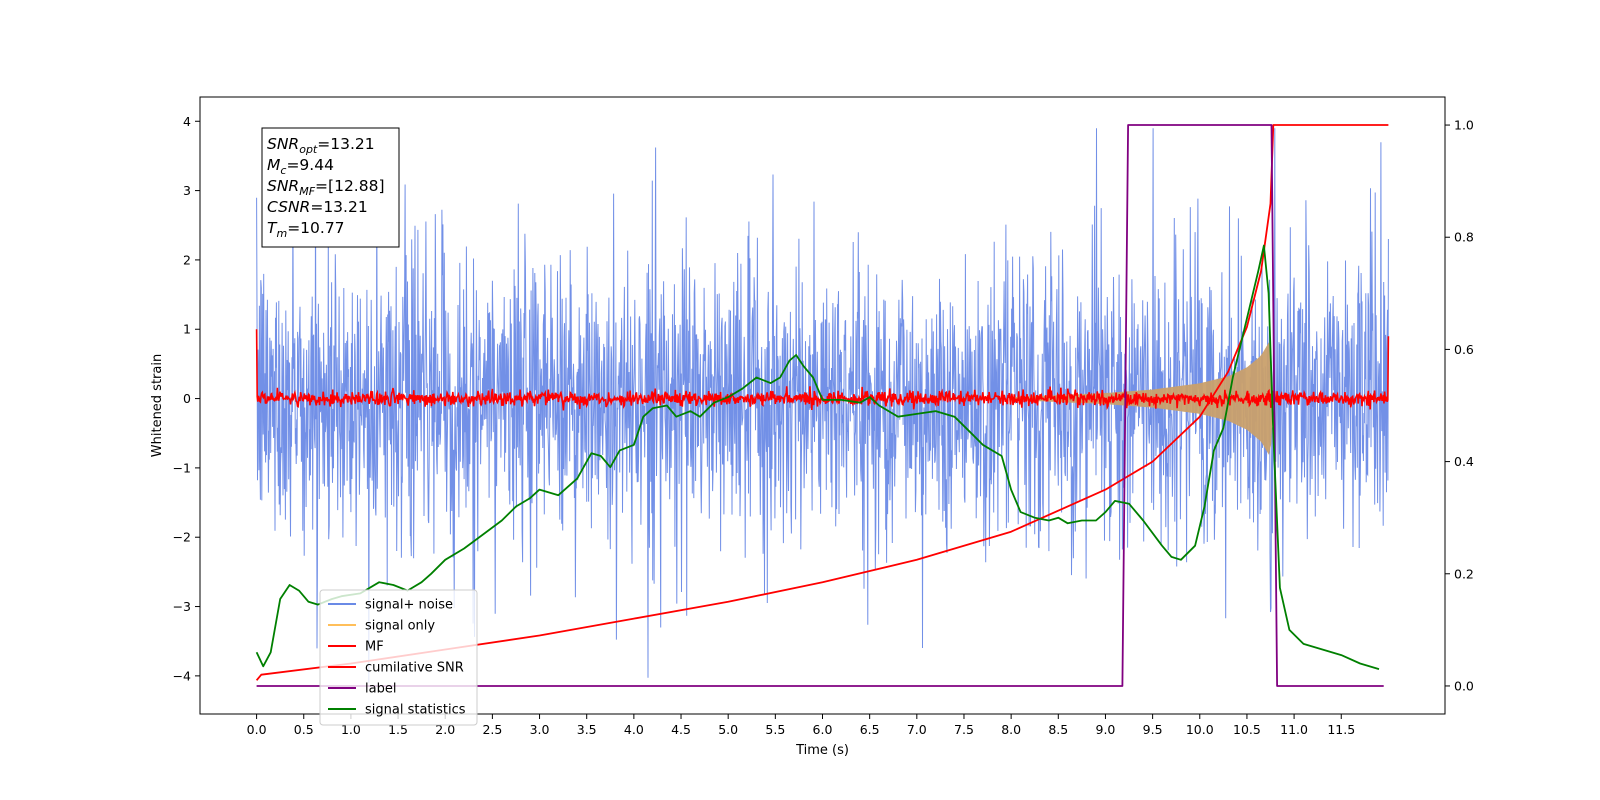  I want to click on x-tick-label: 1.5, so click(398, 729).